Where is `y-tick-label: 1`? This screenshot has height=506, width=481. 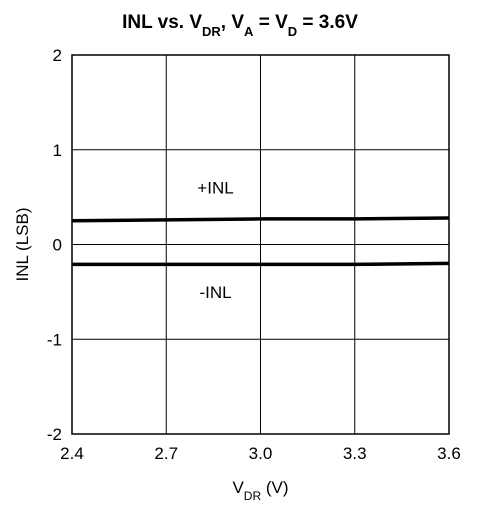
y-tick-label: 1 is located at coordinates (57, 150).